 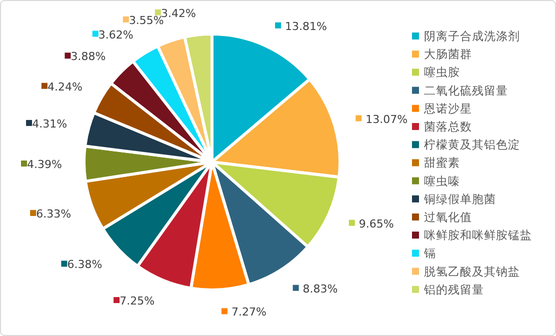 What do you see at coordinates (54, 213) in the screenshot?
I see `data-label: 6.33%` at bounding box center [54, 213].